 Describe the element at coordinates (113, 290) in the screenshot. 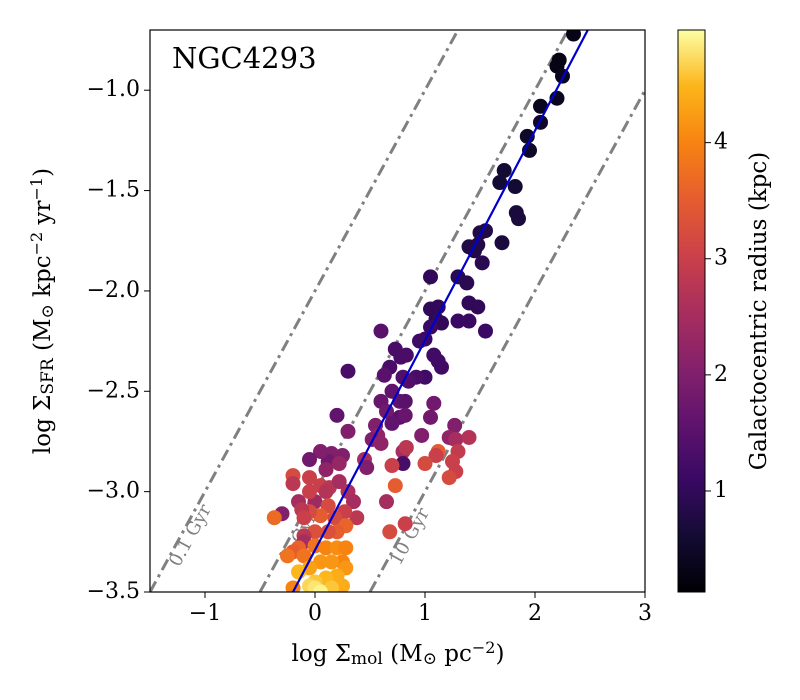

I see `y-tick-label: −2.0` at that location.